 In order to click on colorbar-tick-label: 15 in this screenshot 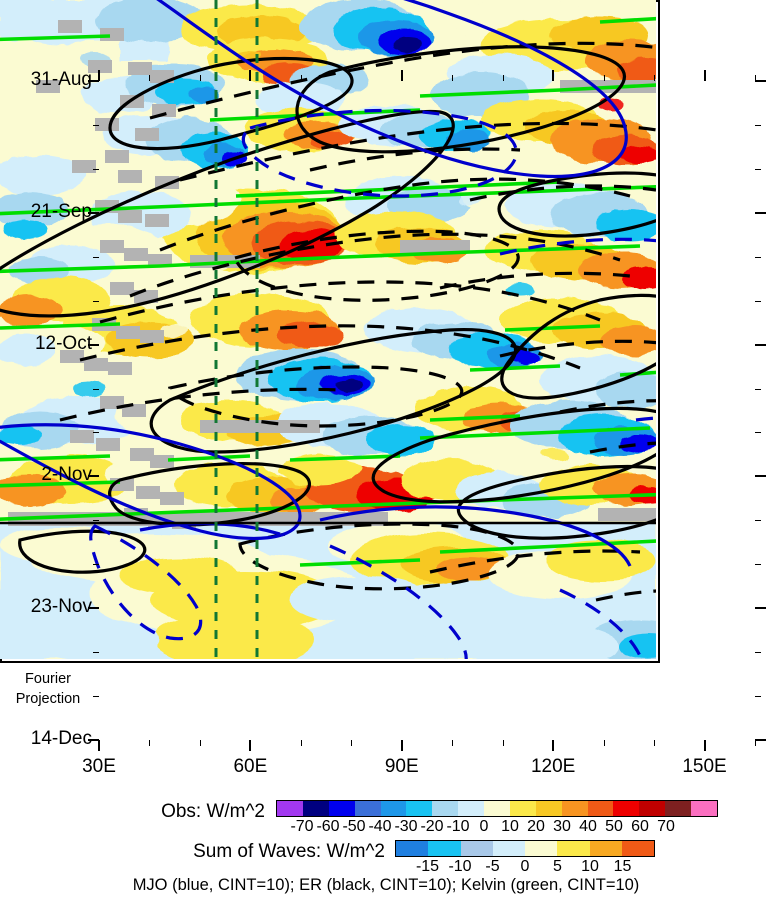, I will do `click(622, 866)`.